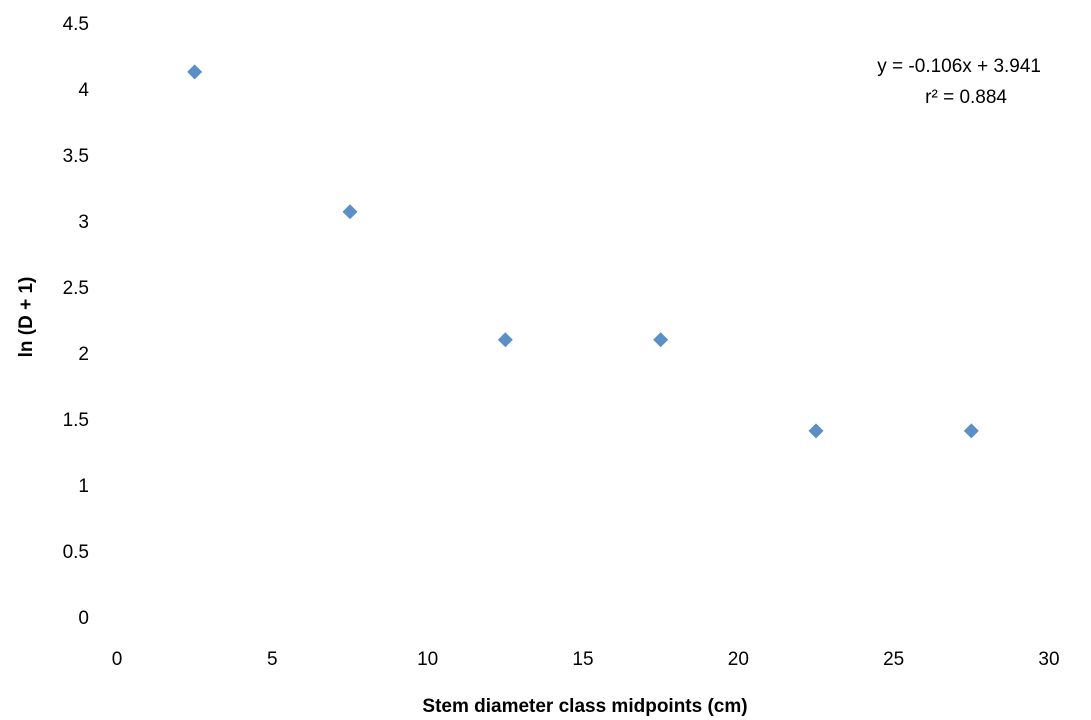  What do you see at coordinates (83, 486) in the screenshot?
I see `y-tick-label: 1` at bounding box center [83, 486].